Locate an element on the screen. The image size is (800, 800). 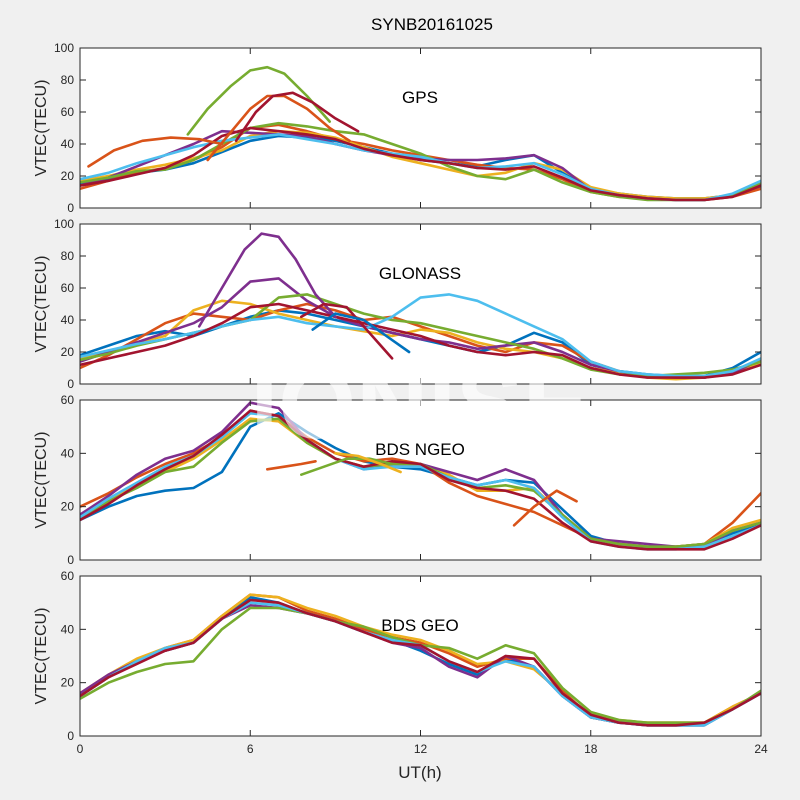
x-tick-label: 0 is located at coordinates (80, 749).